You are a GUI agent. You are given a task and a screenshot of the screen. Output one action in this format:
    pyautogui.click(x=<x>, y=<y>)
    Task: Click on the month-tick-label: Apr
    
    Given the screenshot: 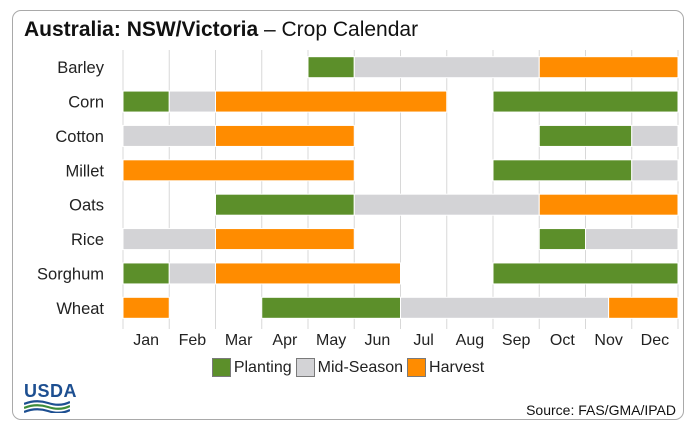 What is the action you would take?
    pyautogui.click(x=285, y=340)
    